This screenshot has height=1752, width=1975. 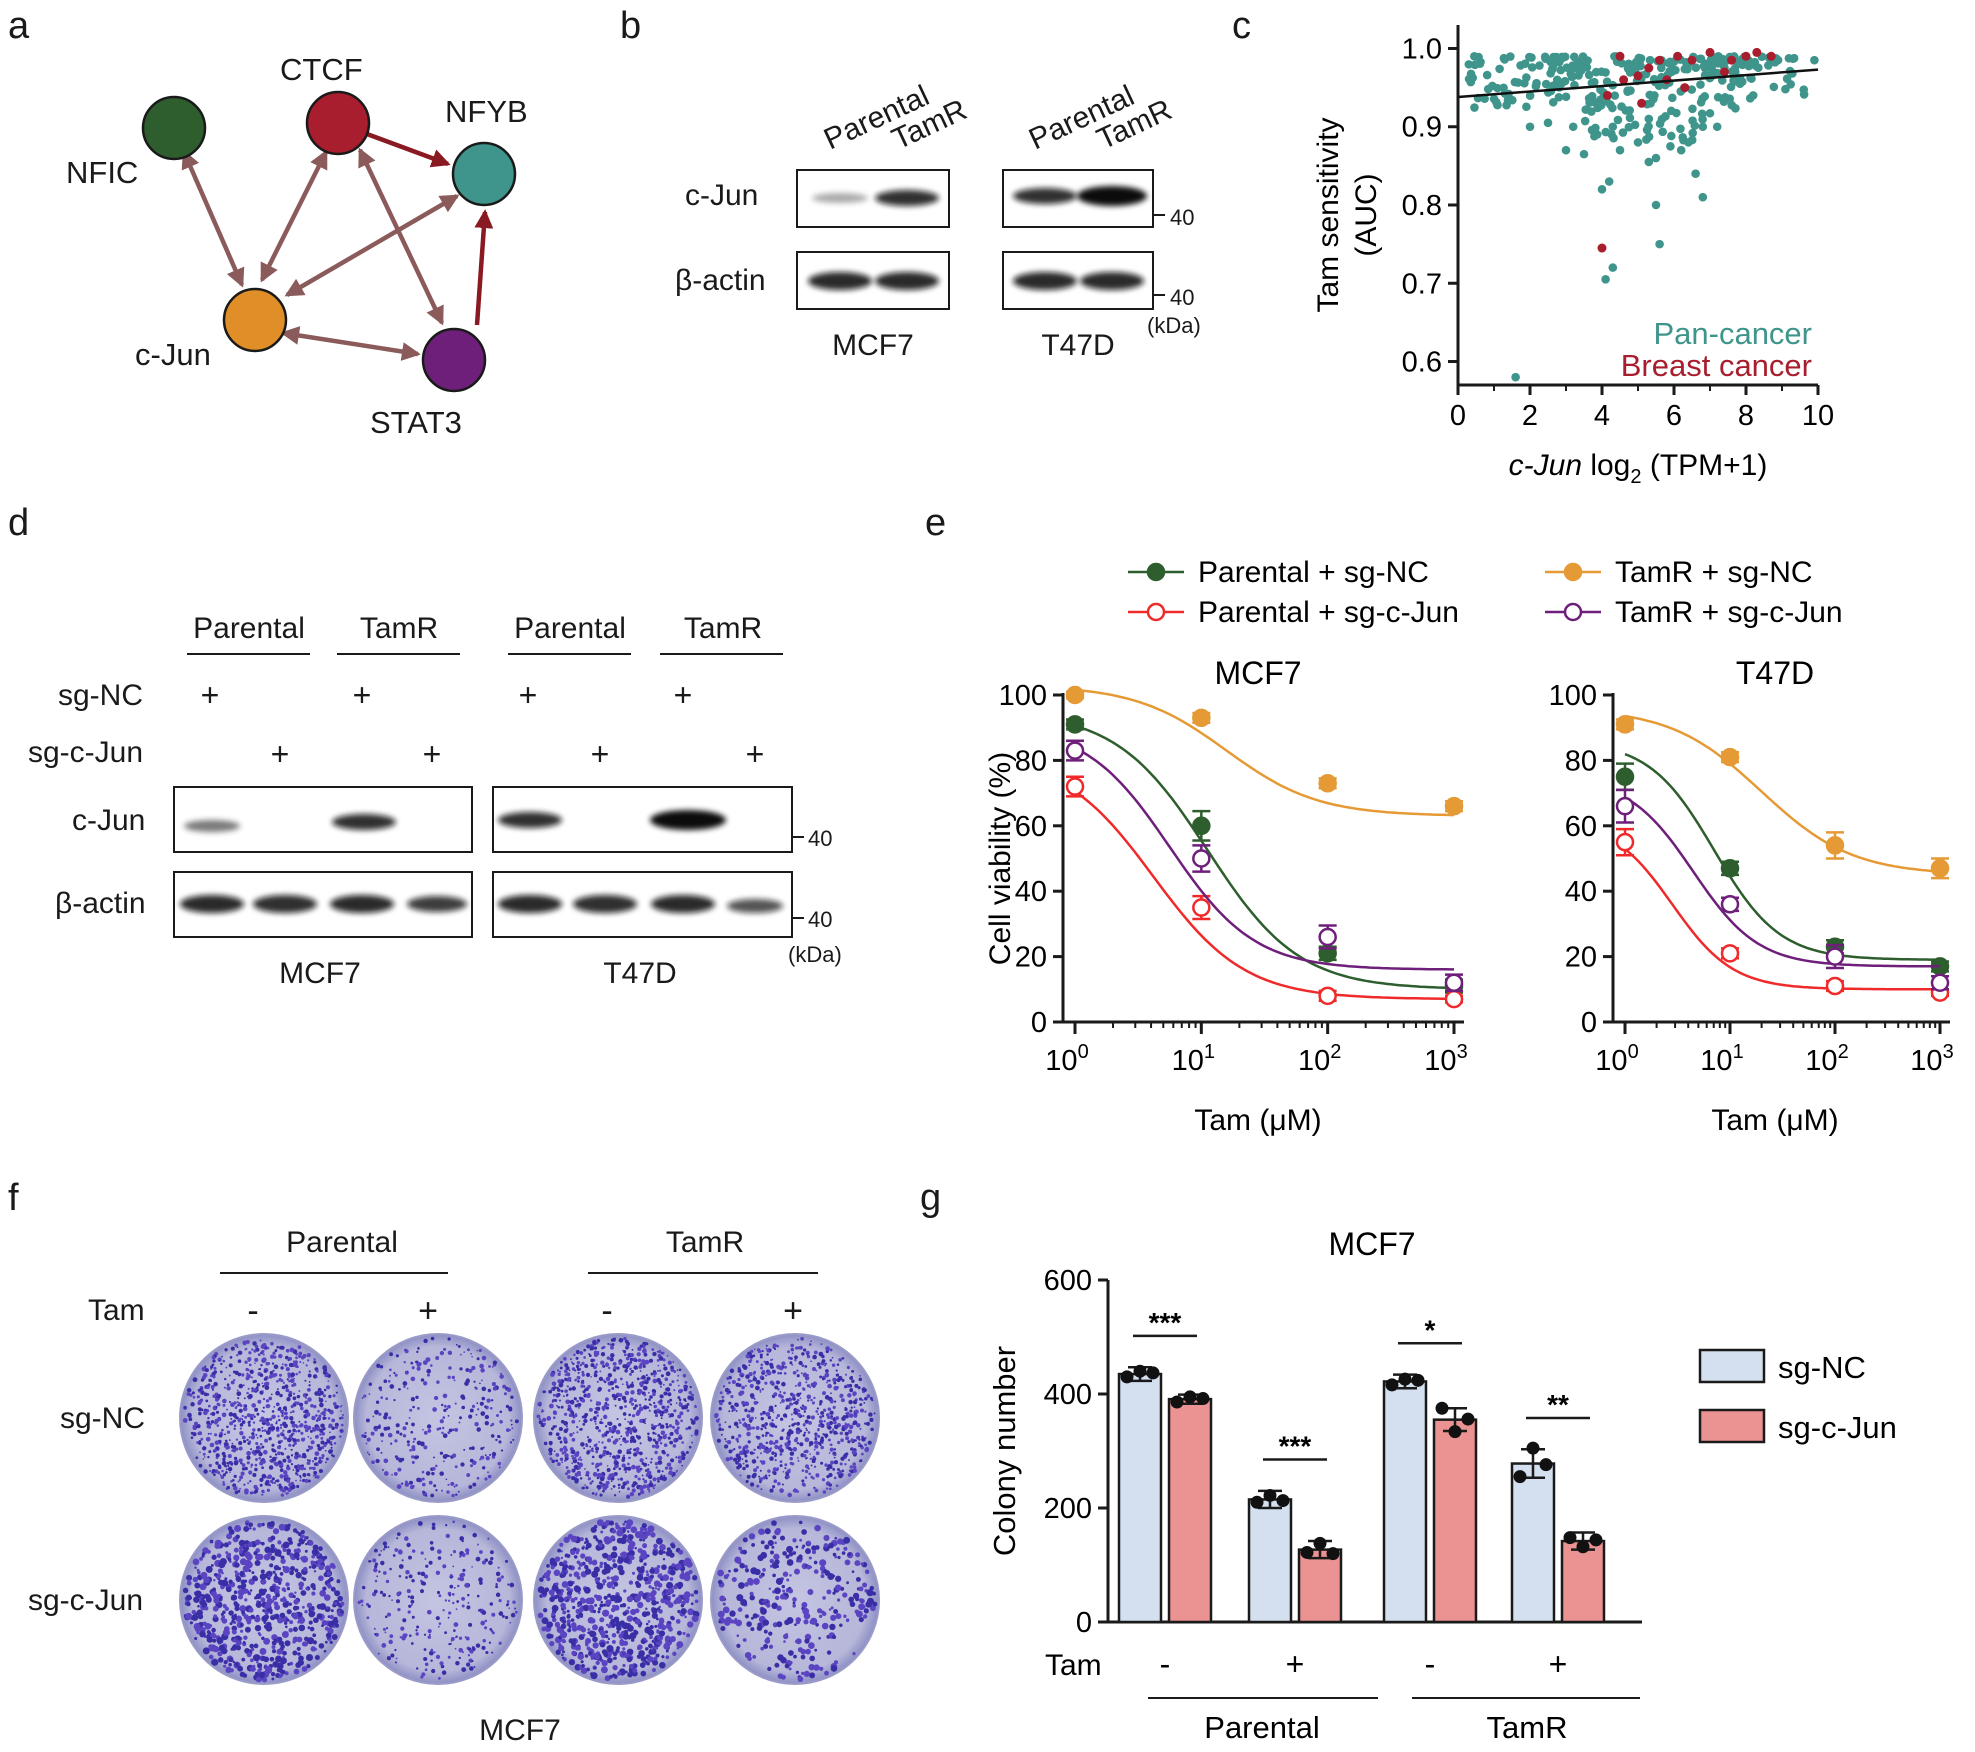 I want to click on e-fit-curve, so click(x=1782, y=882).